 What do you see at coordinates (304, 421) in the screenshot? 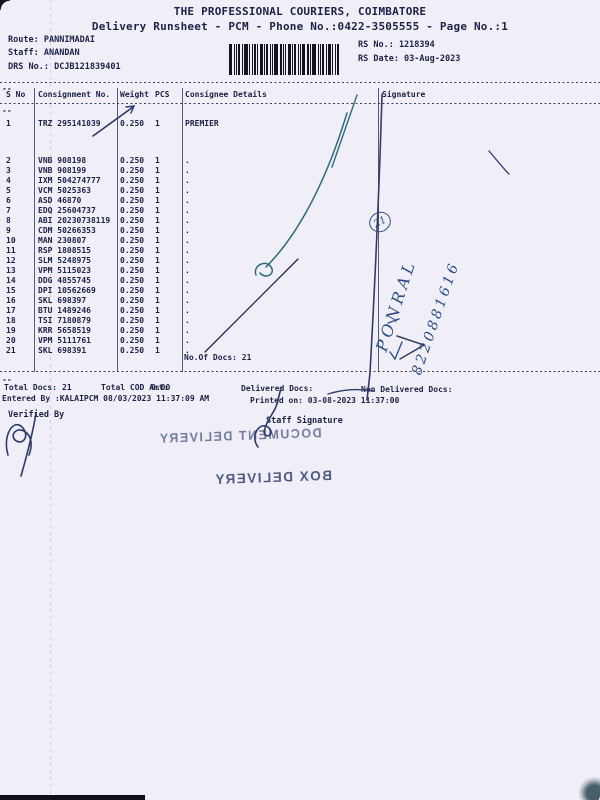
I see `staff-signature-label: Staff Signature` at bounding box center [304, 421].